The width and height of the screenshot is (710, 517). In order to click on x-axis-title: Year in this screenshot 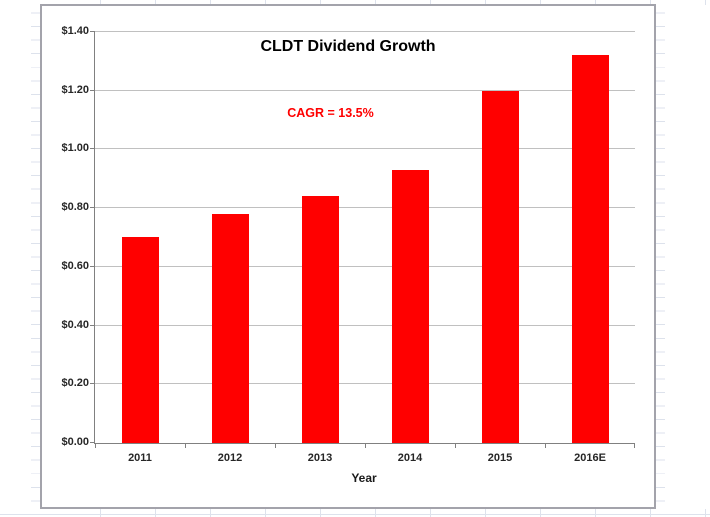, I will do `click(364, 478)`.